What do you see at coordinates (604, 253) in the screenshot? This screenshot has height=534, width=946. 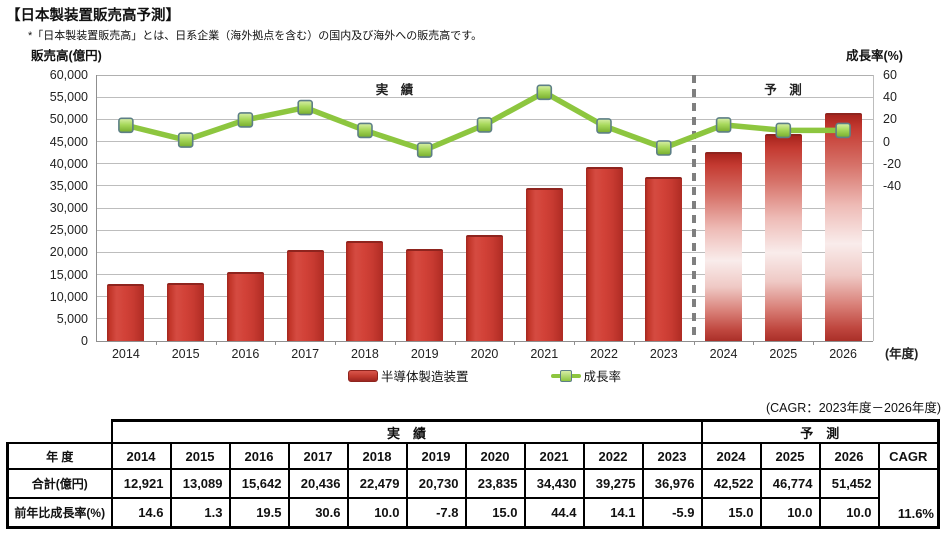 I see `bar-2022` at bounding box center [604, 253].